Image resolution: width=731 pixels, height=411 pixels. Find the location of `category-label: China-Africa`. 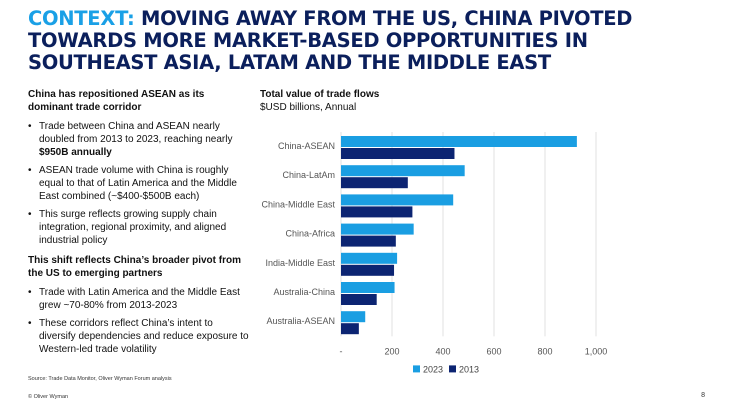

category-label: China-Africa is located at coordinates (310, 234).